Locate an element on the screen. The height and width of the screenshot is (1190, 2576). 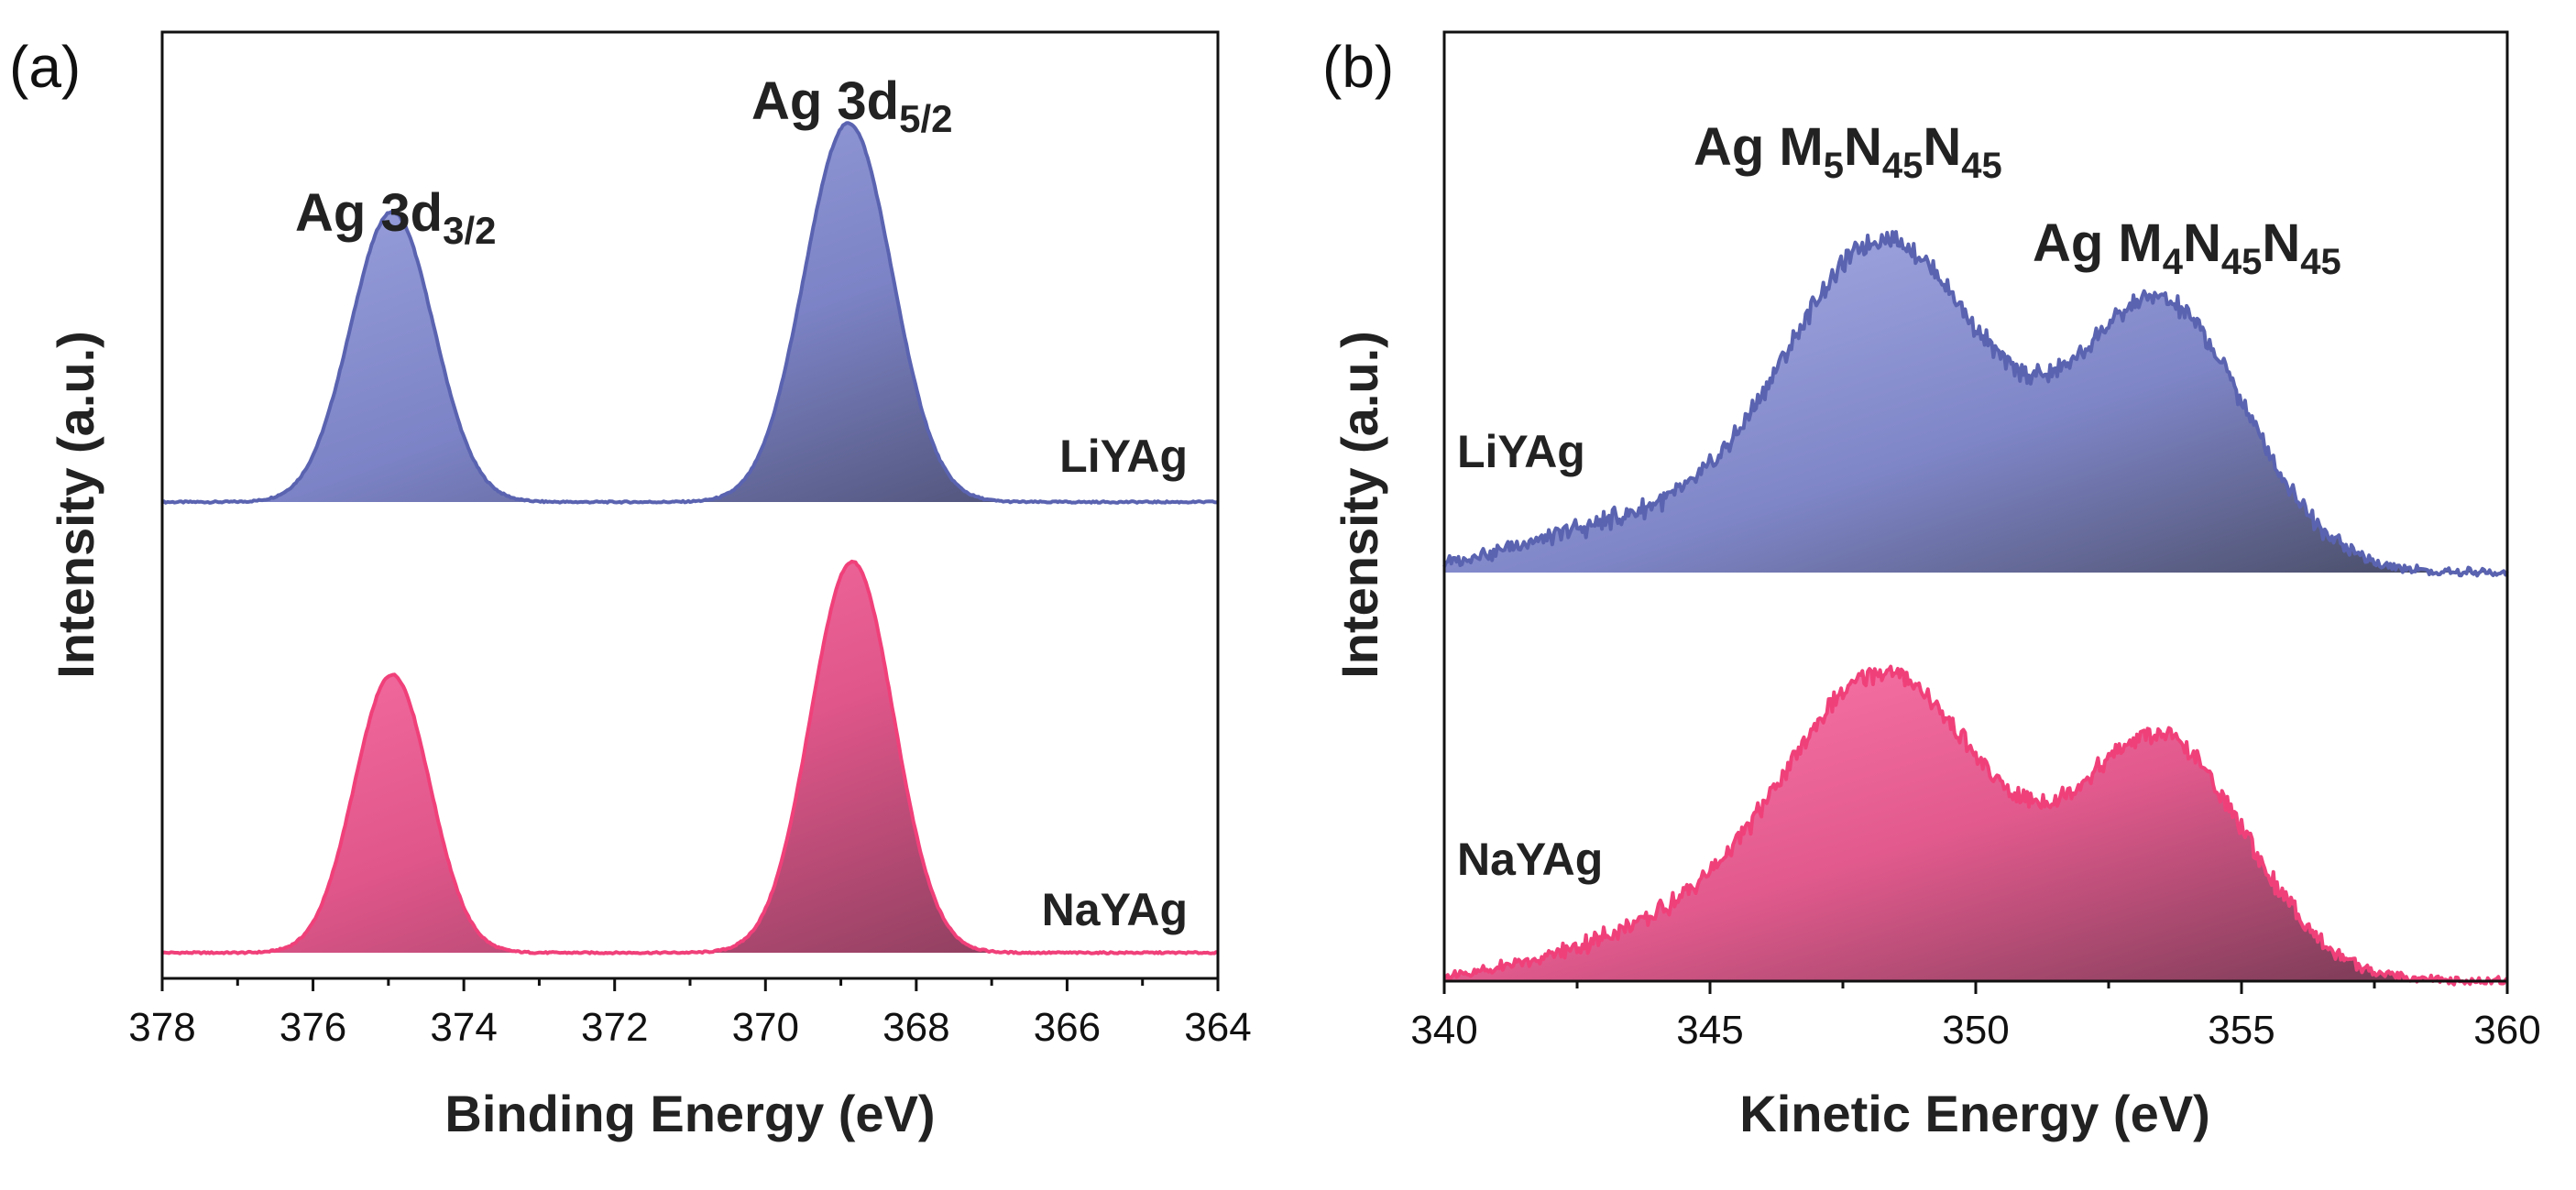
panel-a-xtick-label-366: 366 is located at coordinates (1067, 1027).